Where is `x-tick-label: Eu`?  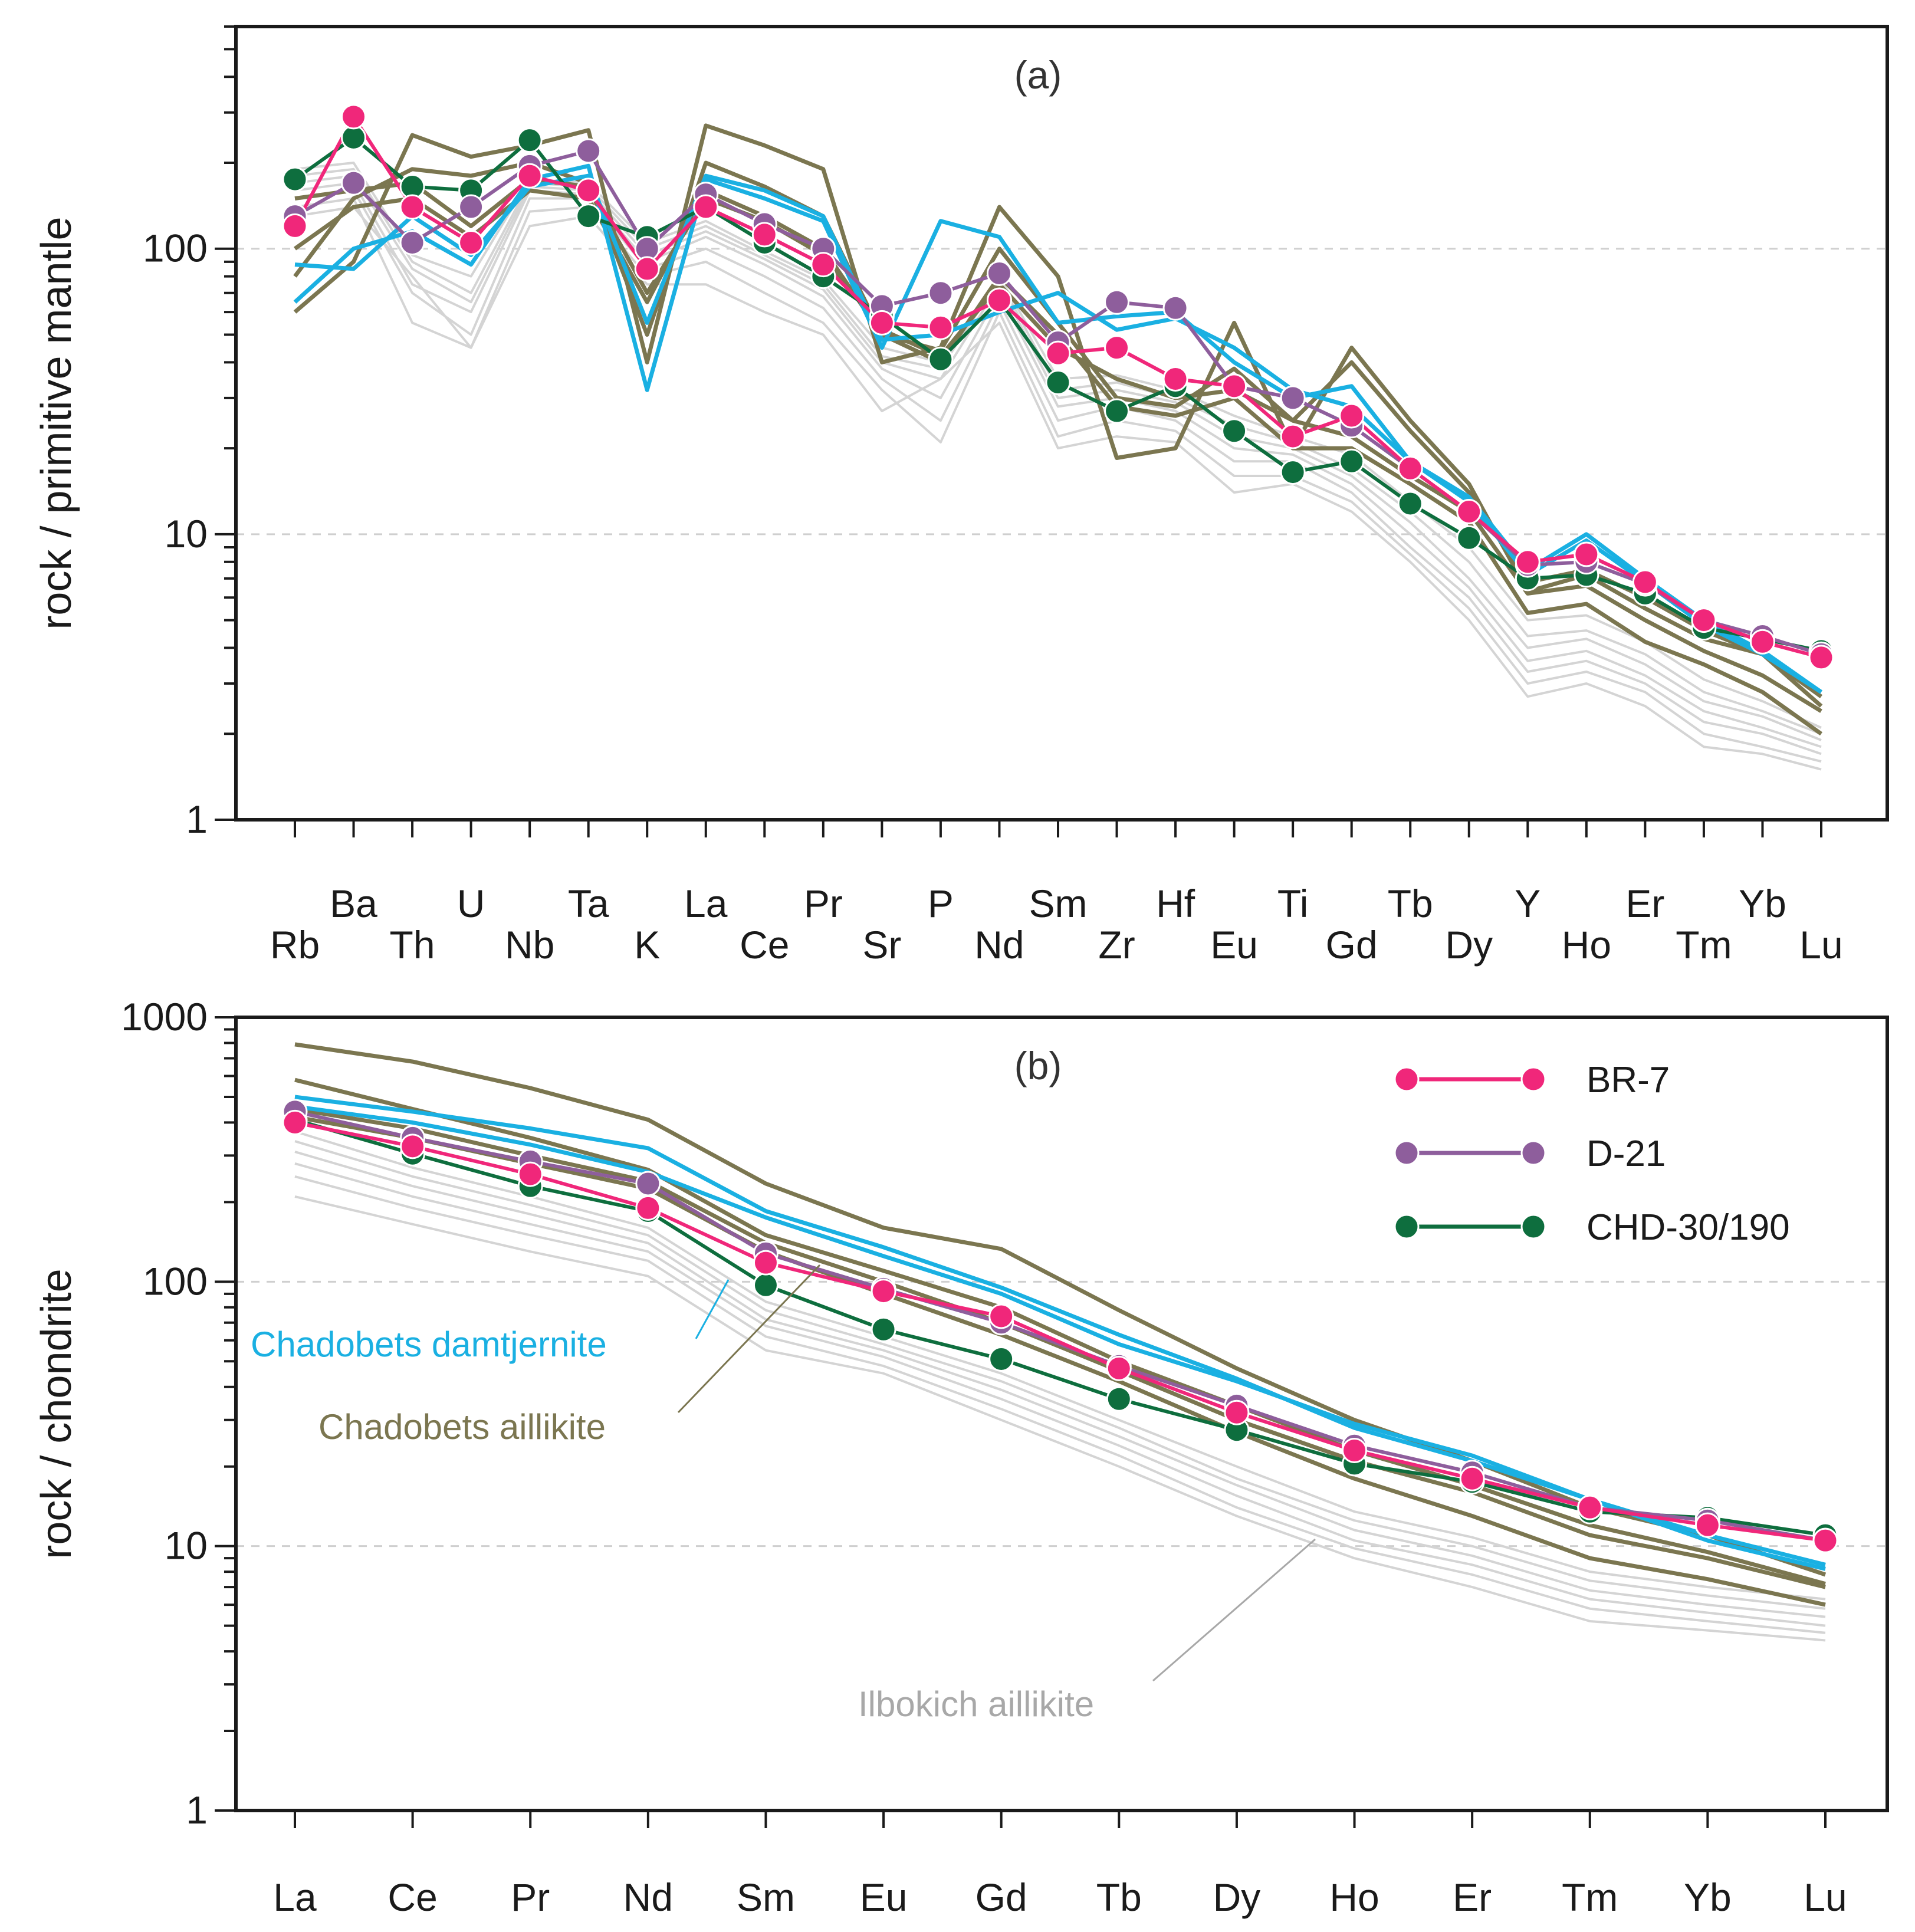 x-tick-label: Eu is located at coordinates (1234, 945).